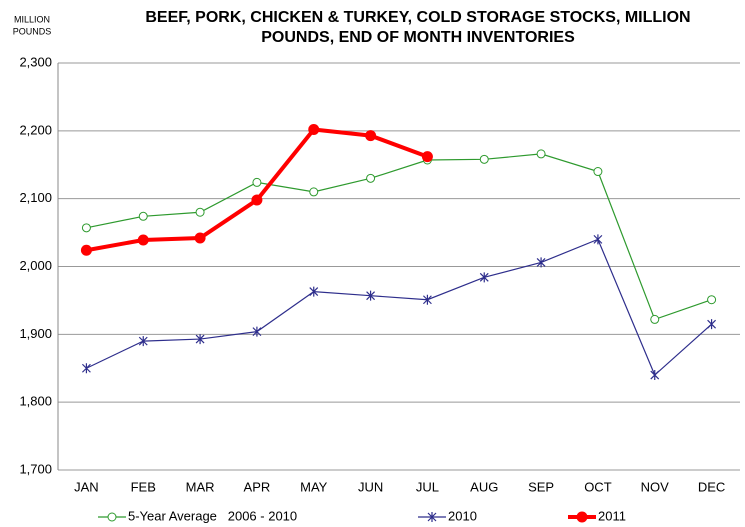 The width and height of the screenshot is (745, 527). What do you see at coordinates (32, 31) in the screenshot?
I see `y-axis-label: POUNDS` at bounding box center [32, 31].